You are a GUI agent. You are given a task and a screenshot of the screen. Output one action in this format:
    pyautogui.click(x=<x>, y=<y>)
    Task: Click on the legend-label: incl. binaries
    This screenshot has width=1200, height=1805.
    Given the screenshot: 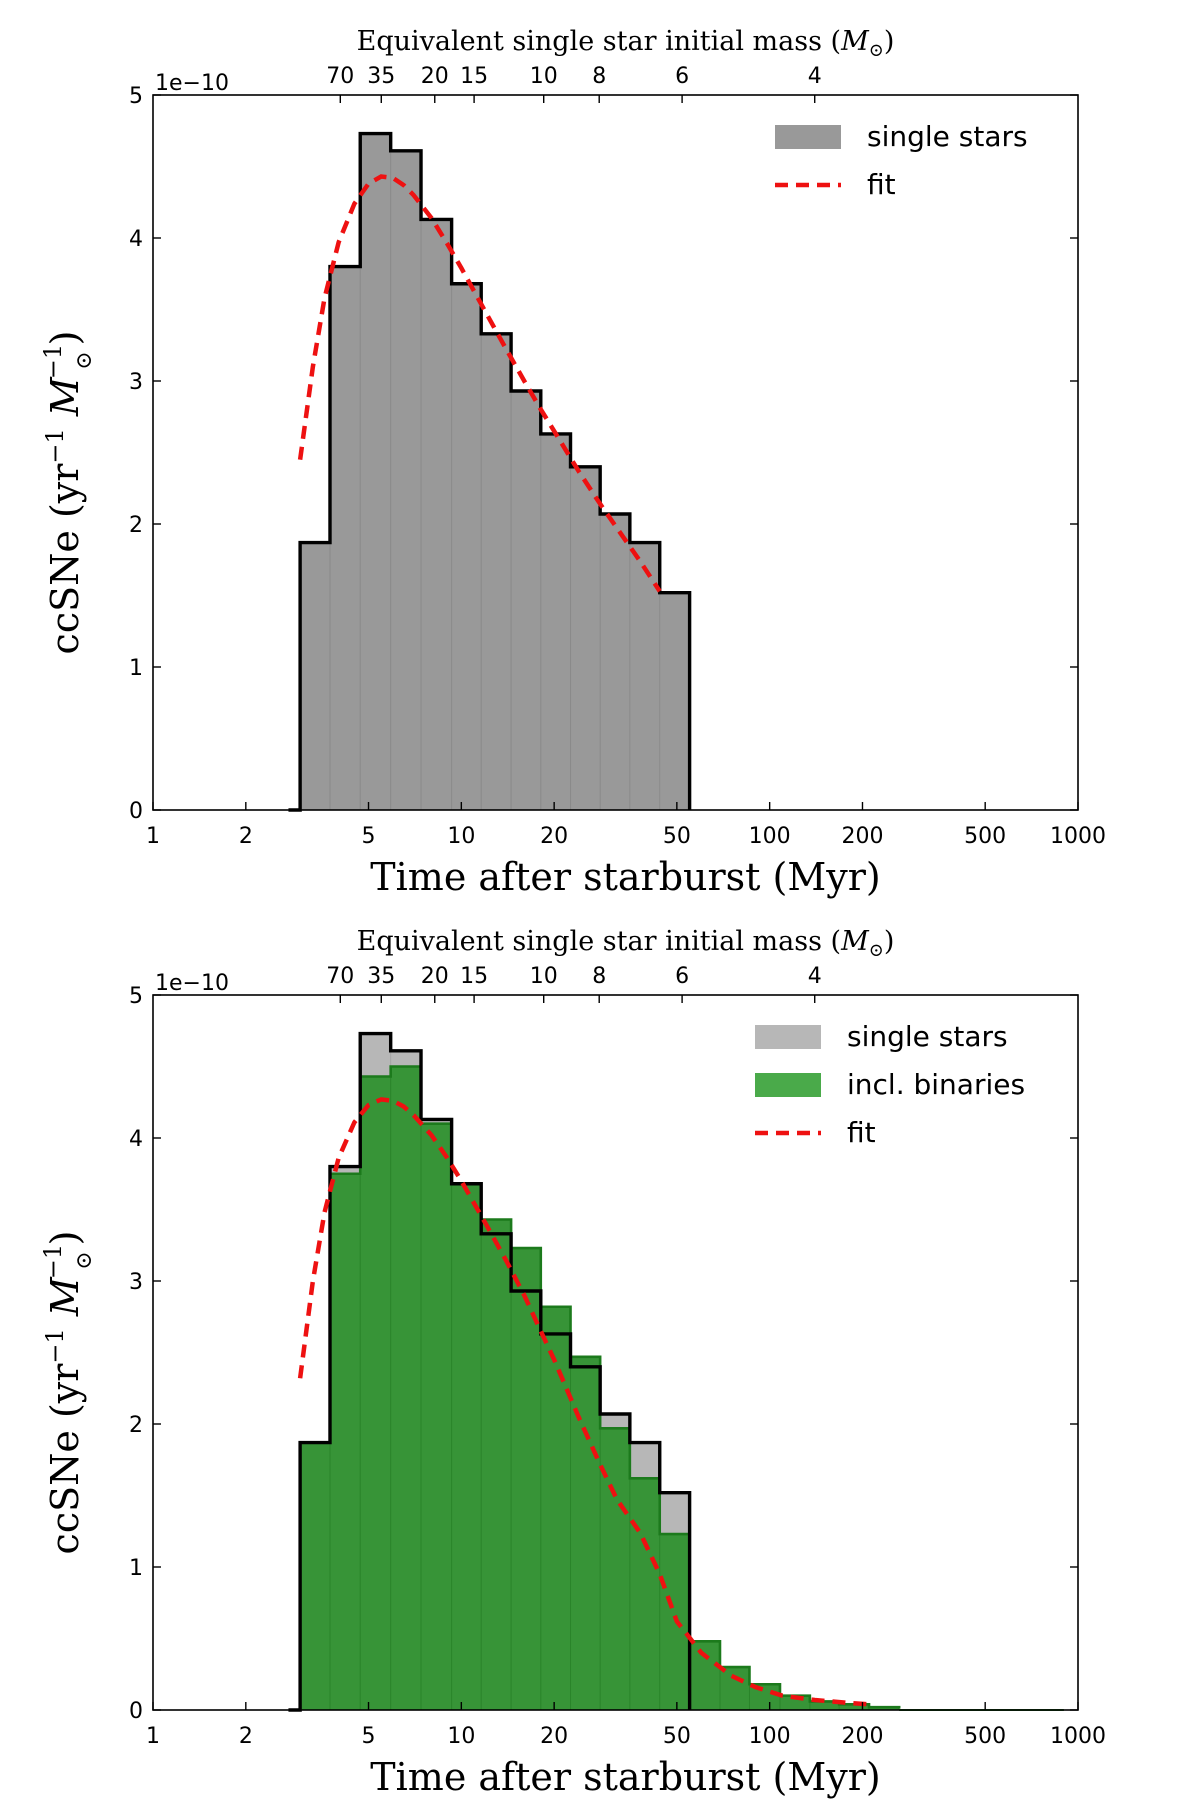 What is the action you would take?
    pyautogui.click(x=936, y=1084)
    